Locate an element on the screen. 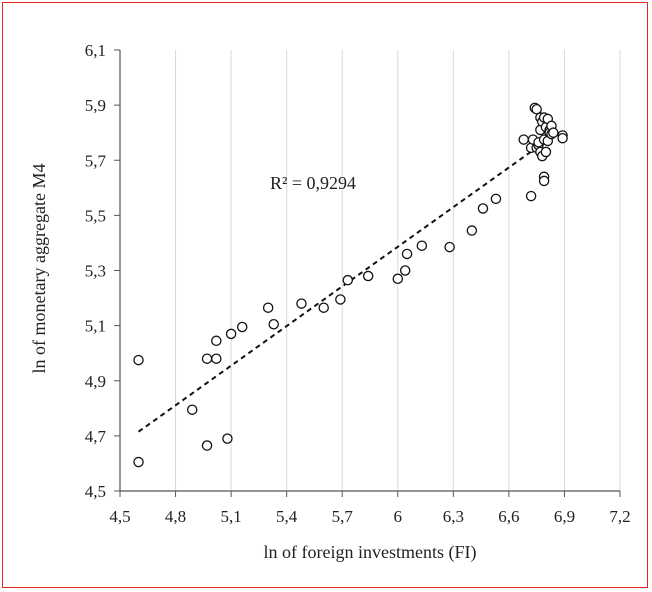 The image size is (652, 592). x-tick-label: 6,6 is located at coordinates (508, 516).